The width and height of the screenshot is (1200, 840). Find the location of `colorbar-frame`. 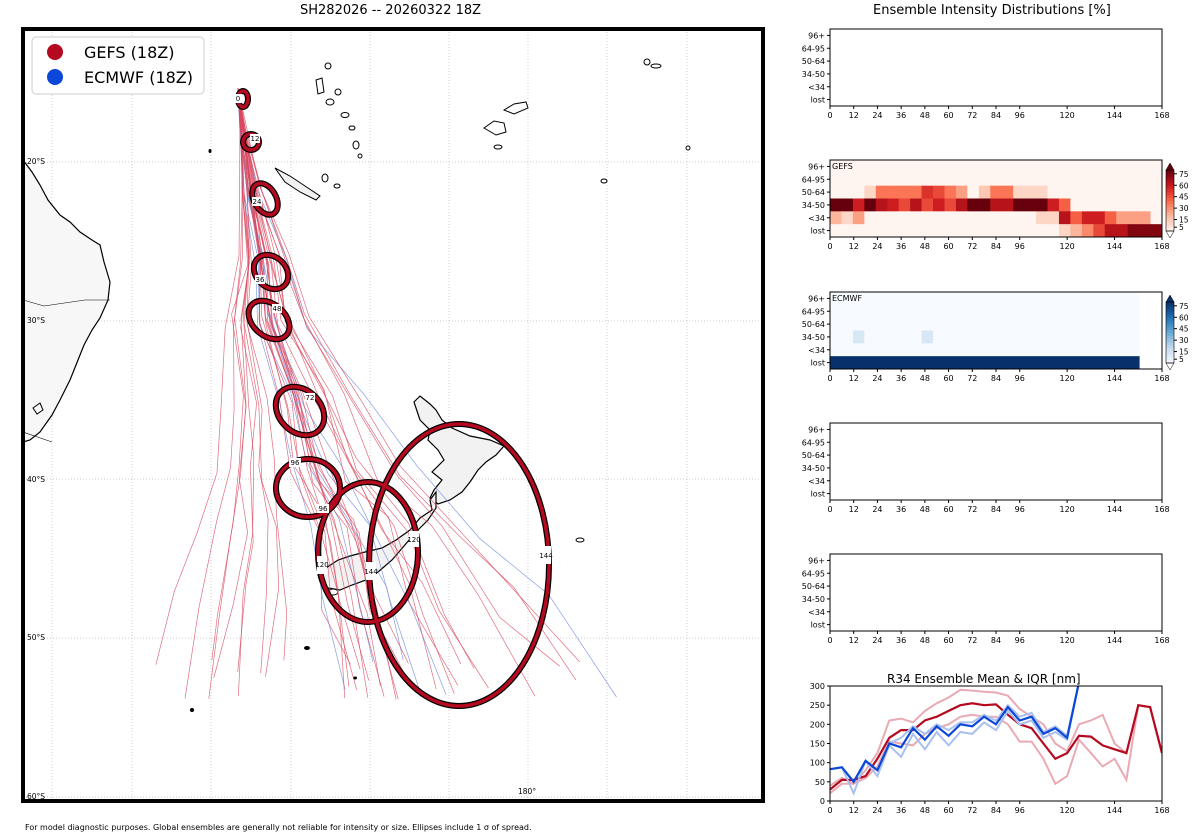

colorbar-frame is located at coordinates (1170, 200).